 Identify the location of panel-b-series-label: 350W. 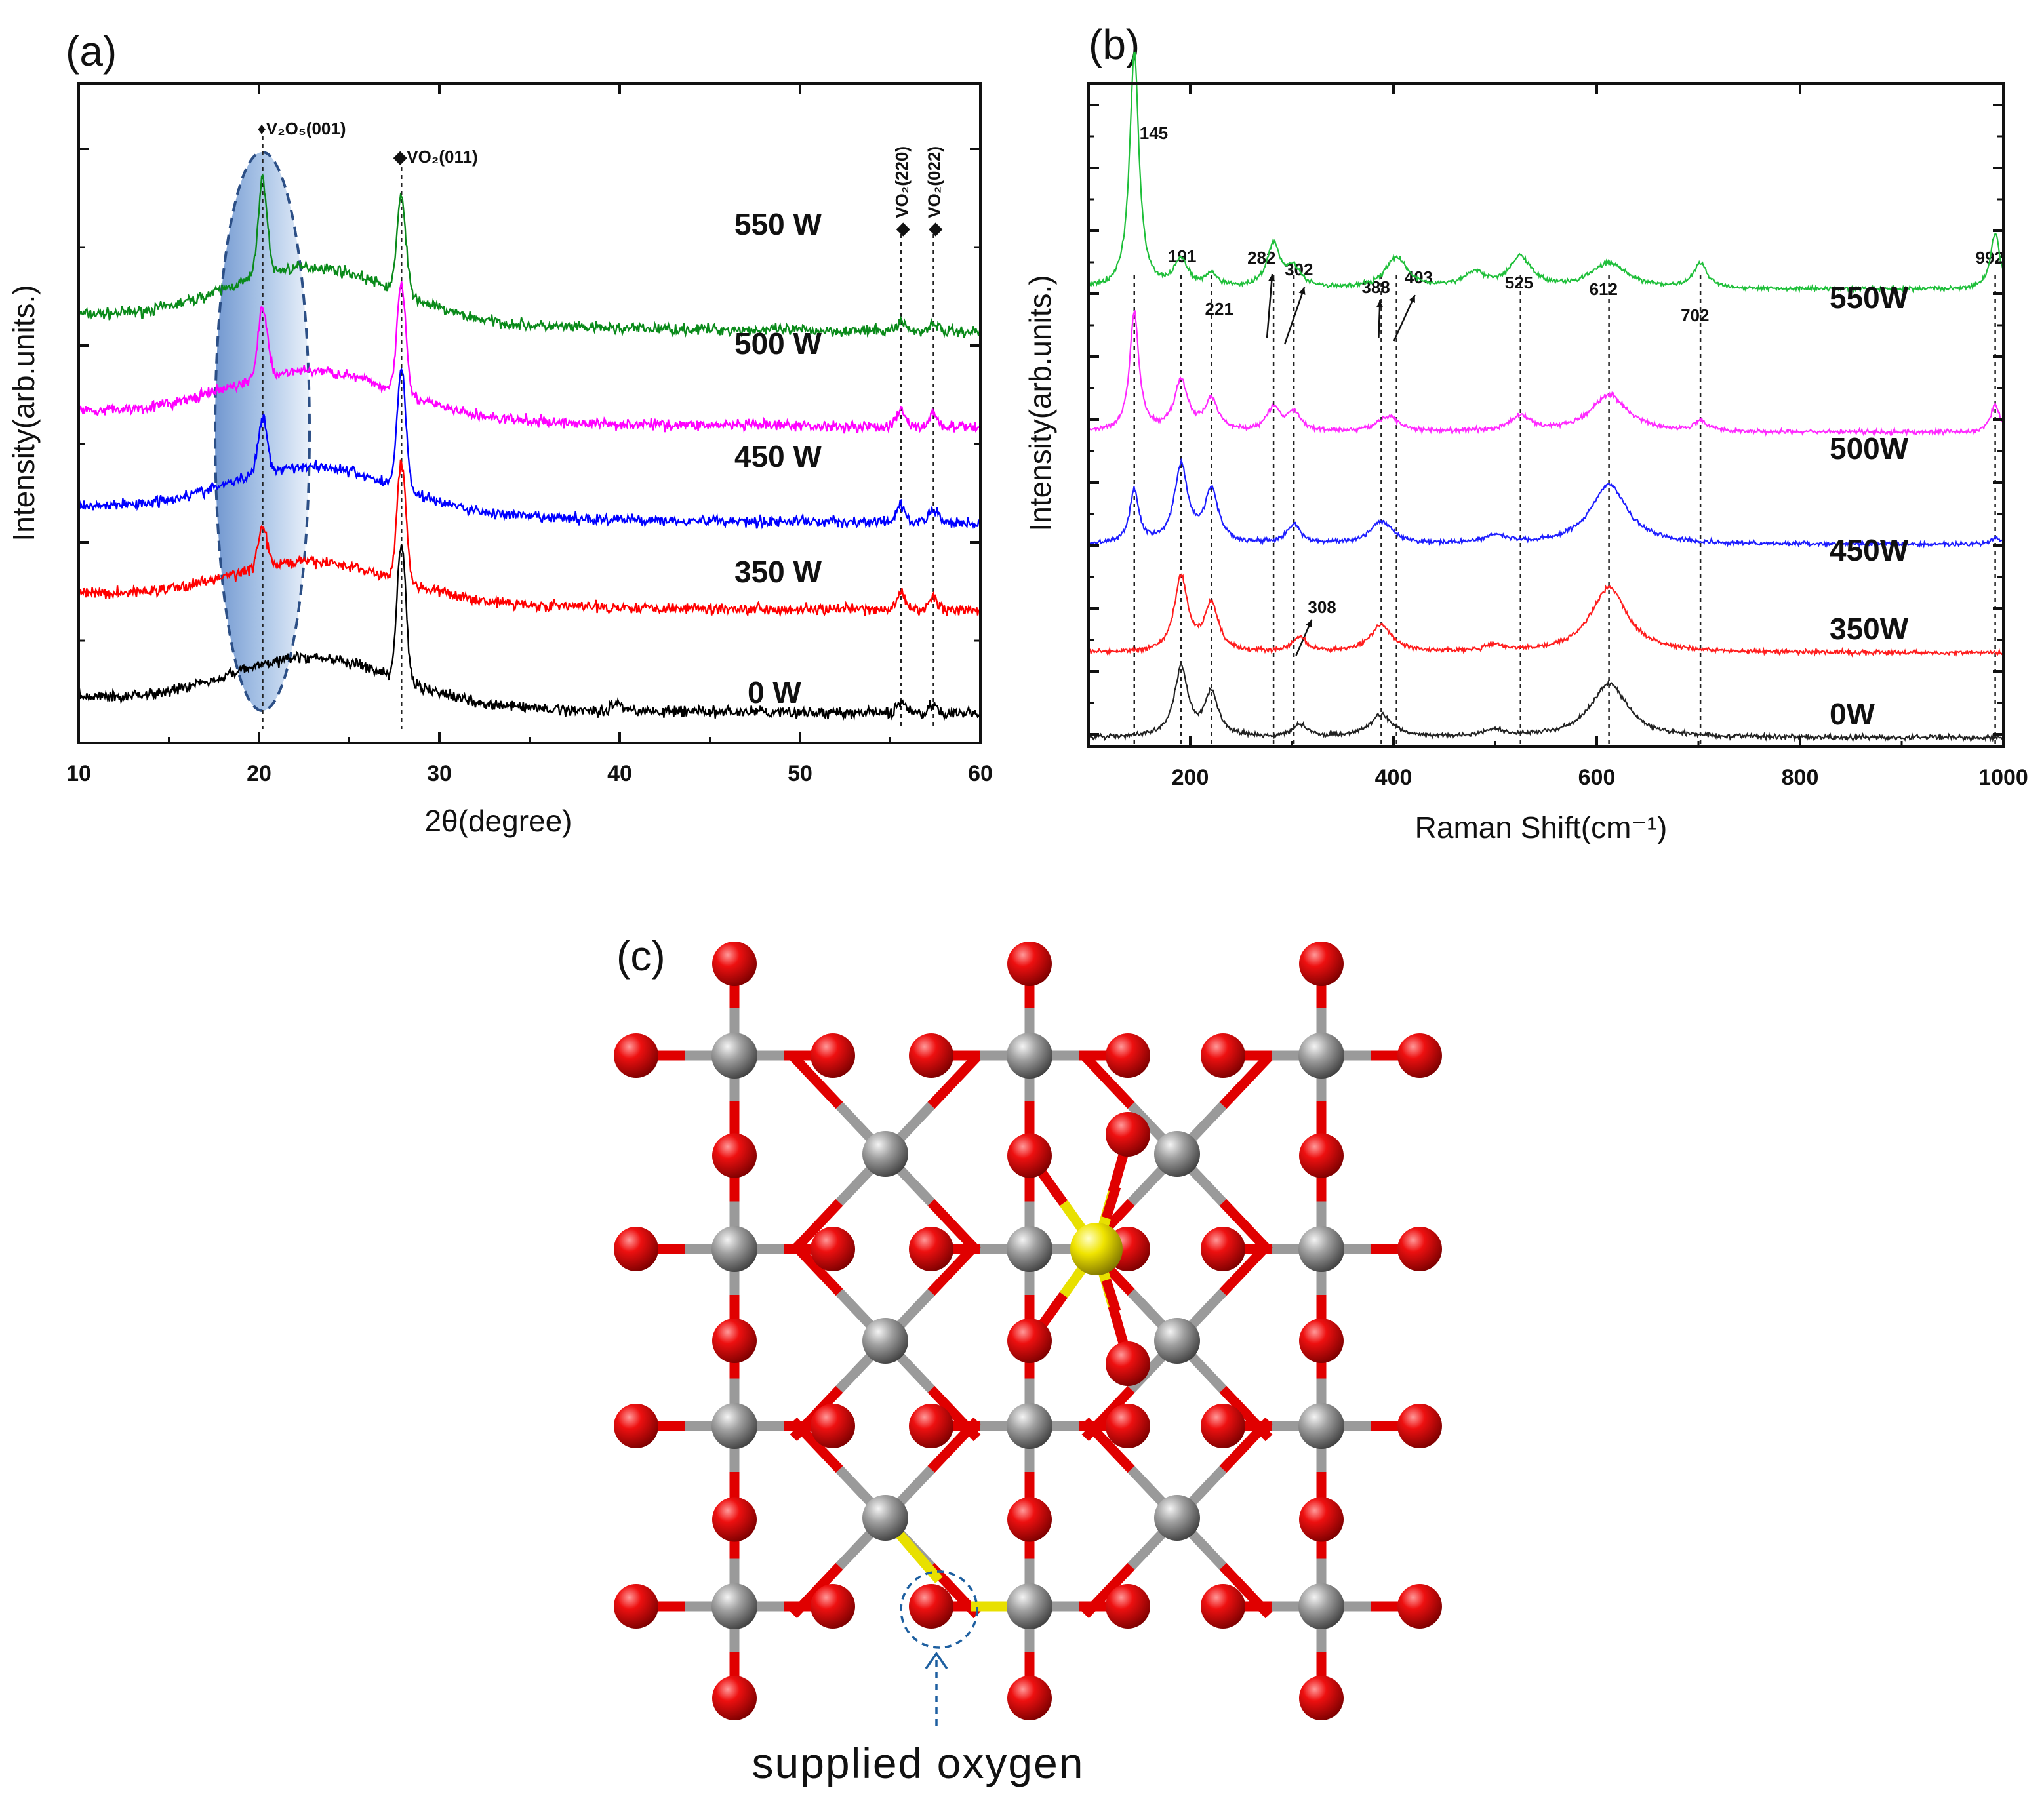
(1869, 629).